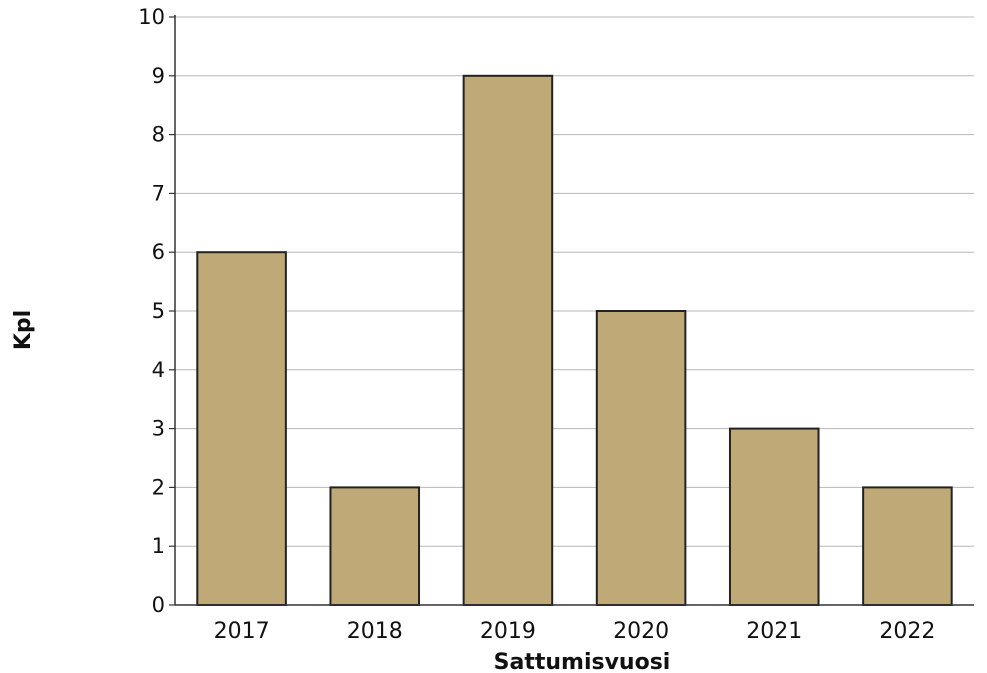 The height and width of the screenshot is (673, 987). What do you see at coordinates (907, 546) in the screenshot?
I see `bar-2022` at bounding box center [907, 546].